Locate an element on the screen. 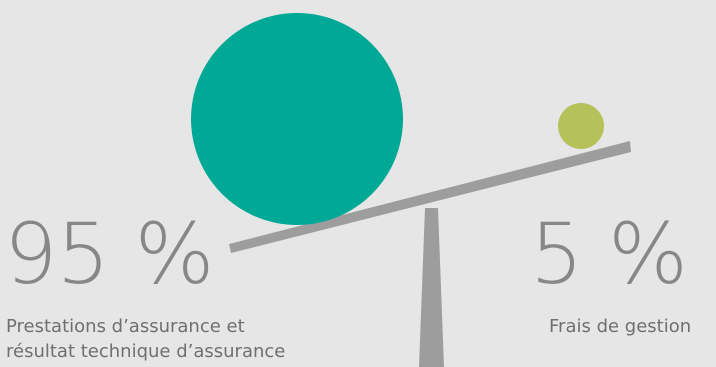 The height and width of the screenshot is (367, 716). left-caption-line2: résultat technique d’assurance is located at coordinates (146, 351).